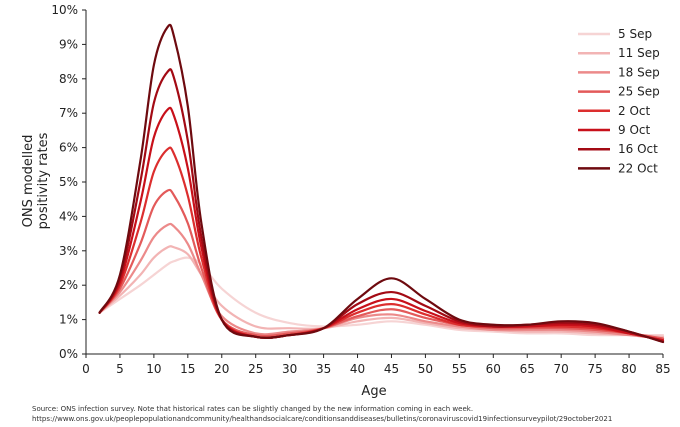 The image size is (680, 427). Describe the element at coordinates (255, 369) in the screenshot. I see `x-tick-label: 25` at that location.